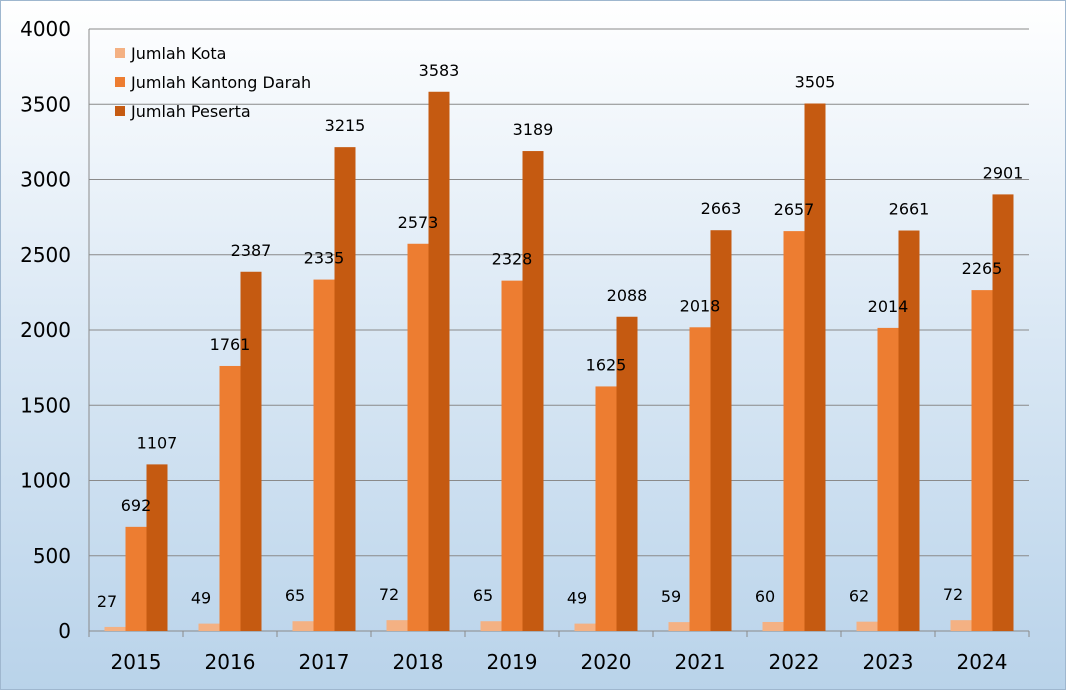 The height and width of the screenshot is (691, 1066). What do you see at coordinates (888, 306) in the screenshot?
I see `data-label: 2014` at bounding box center [888, 306].